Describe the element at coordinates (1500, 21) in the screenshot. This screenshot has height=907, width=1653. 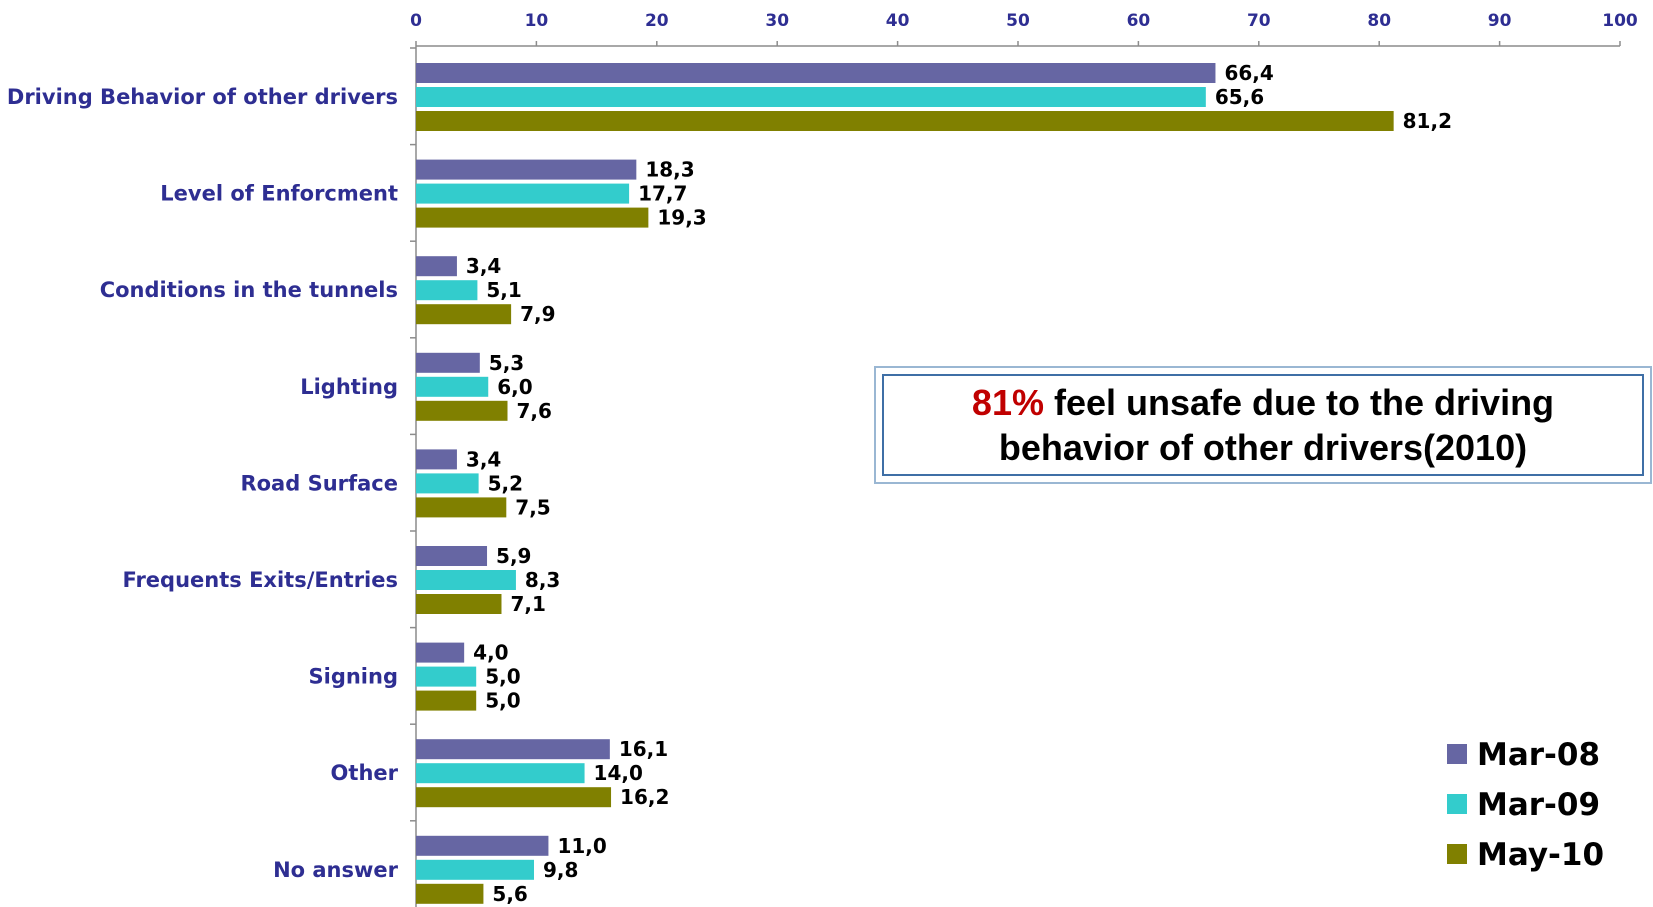
I see `x-tick-label: 90` at that location.